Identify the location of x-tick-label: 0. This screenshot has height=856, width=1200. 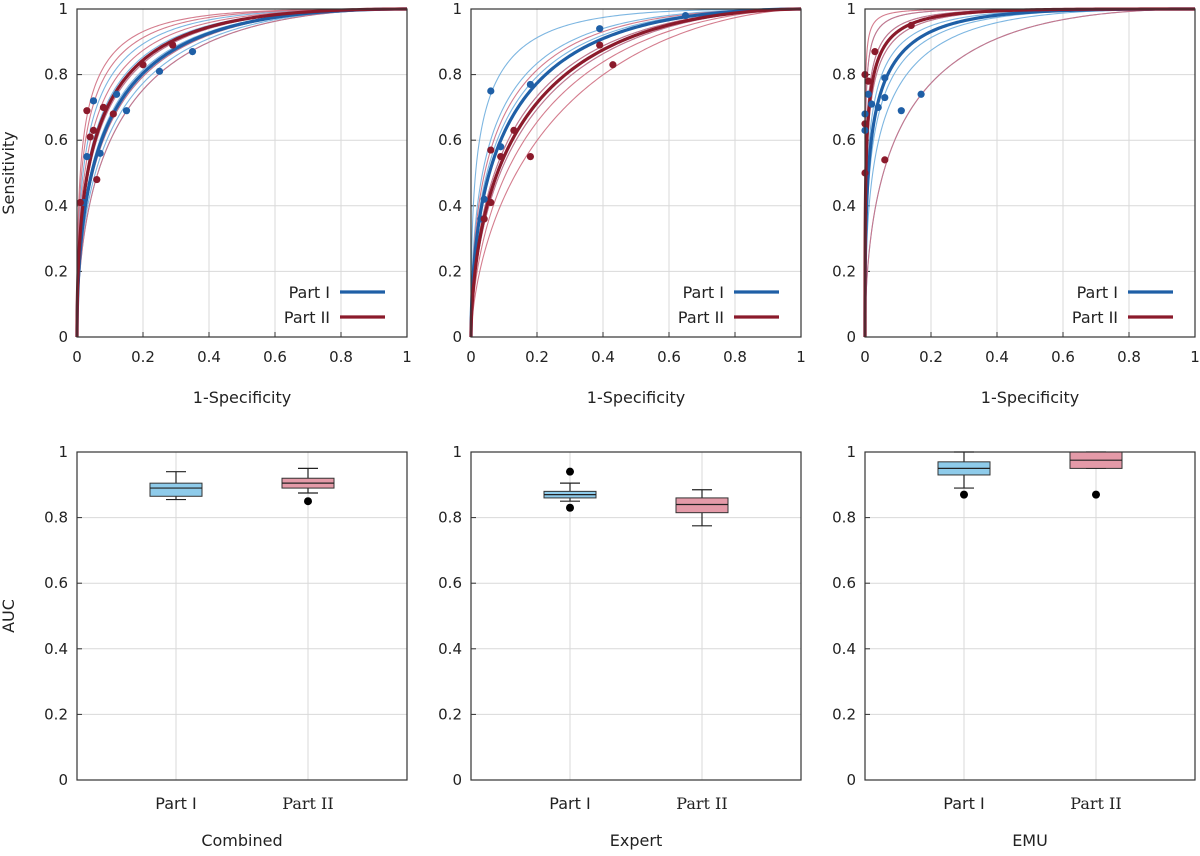
(77, 357).